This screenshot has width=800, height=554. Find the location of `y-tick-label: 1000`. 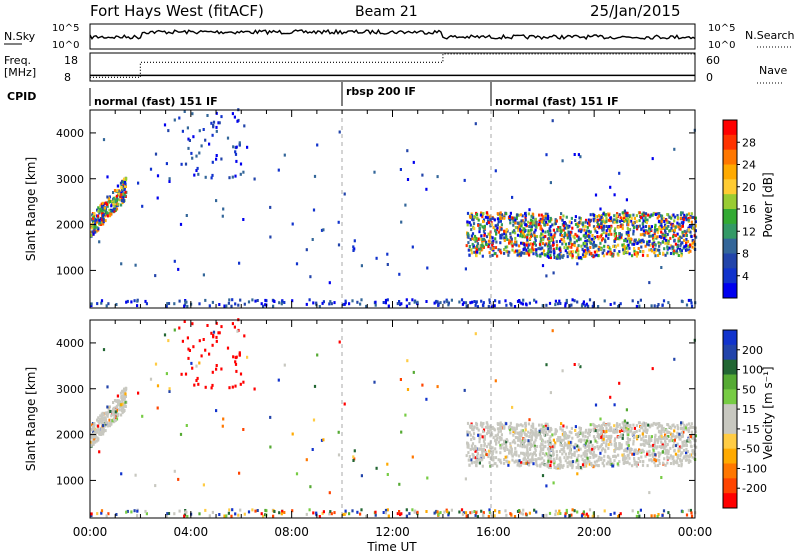

y-tick-label: 1000 is located at coordinates (70, 480).